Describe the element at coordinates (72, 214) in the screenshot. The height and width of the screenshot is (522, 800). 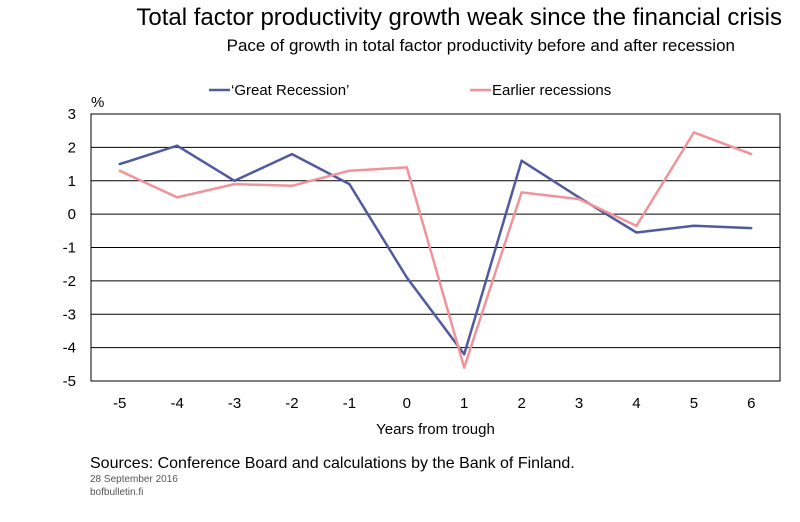
I see `y-tick-label: 0` at that location.